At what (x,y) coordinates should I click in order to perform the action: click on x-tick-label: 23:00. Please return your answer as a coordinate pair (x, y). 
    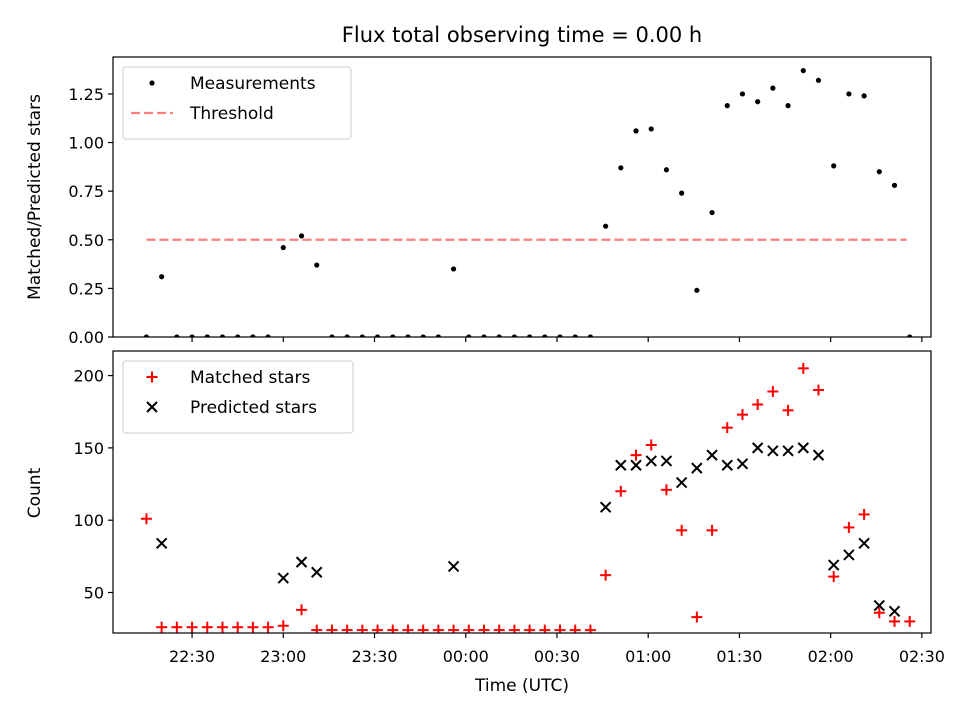
    Looking at the image, I should click on (283, 656).